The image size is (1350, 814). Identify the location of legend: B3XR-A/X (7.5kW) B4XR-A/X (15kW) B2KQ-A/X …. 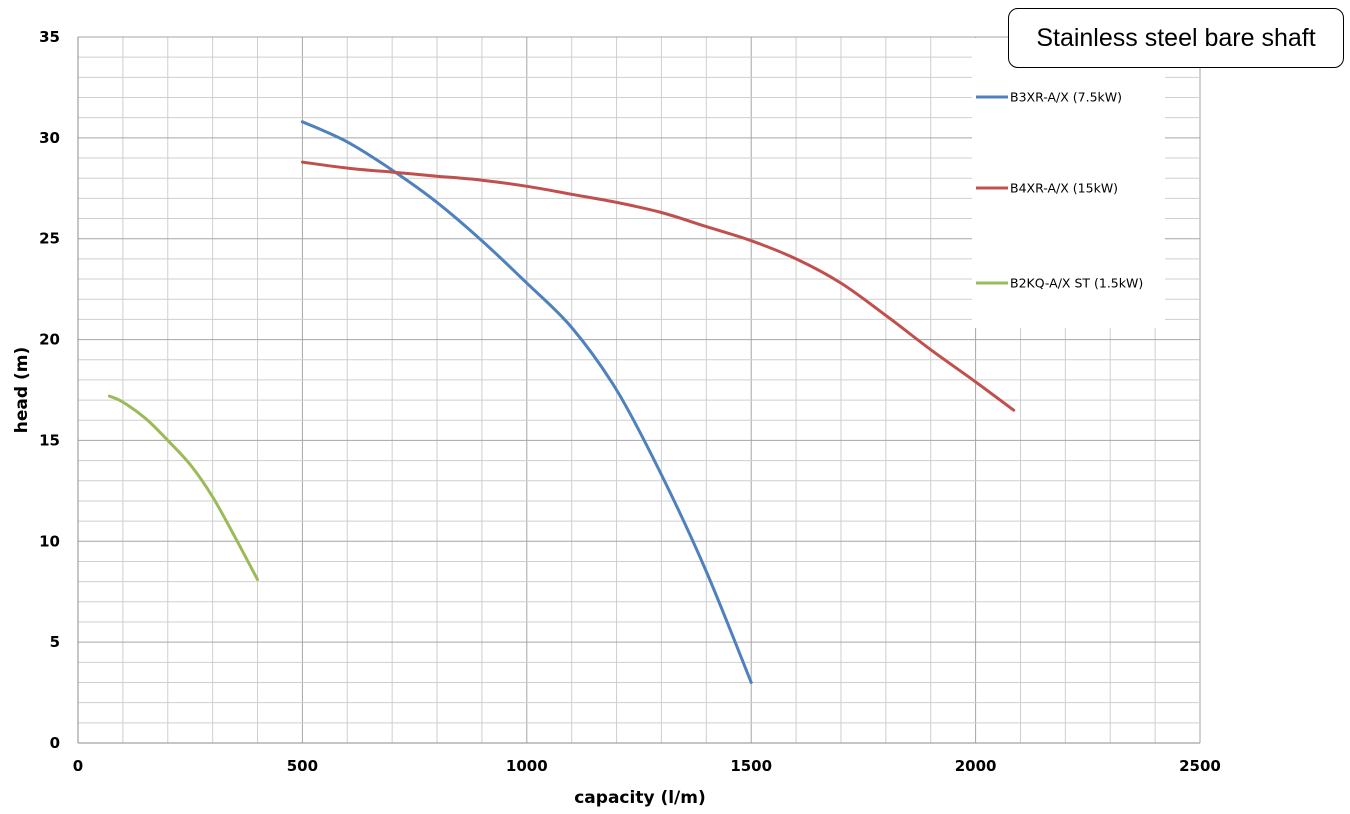
(1068, 183).